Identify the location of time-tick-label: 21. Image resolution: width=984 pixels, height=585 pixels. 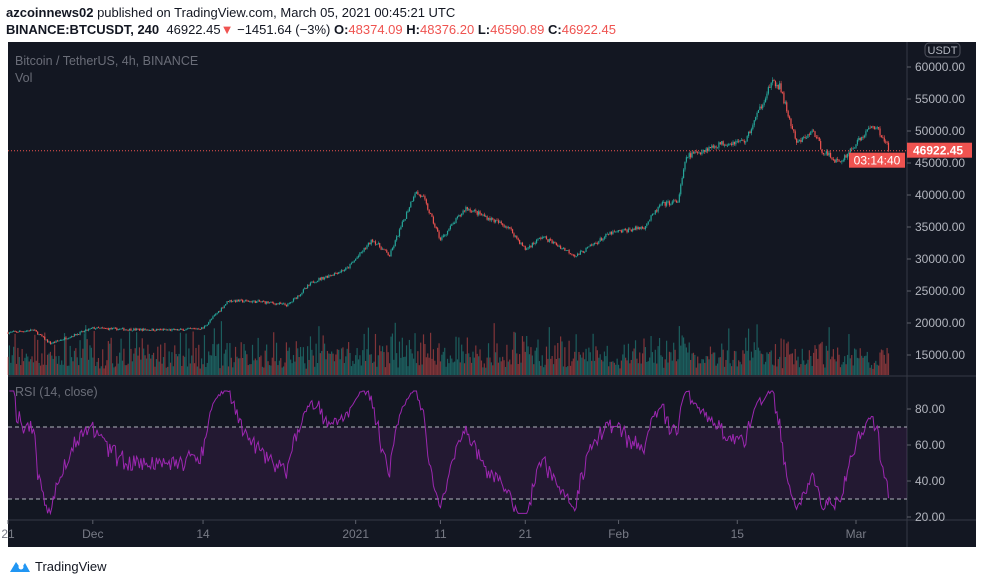
(8, 534).